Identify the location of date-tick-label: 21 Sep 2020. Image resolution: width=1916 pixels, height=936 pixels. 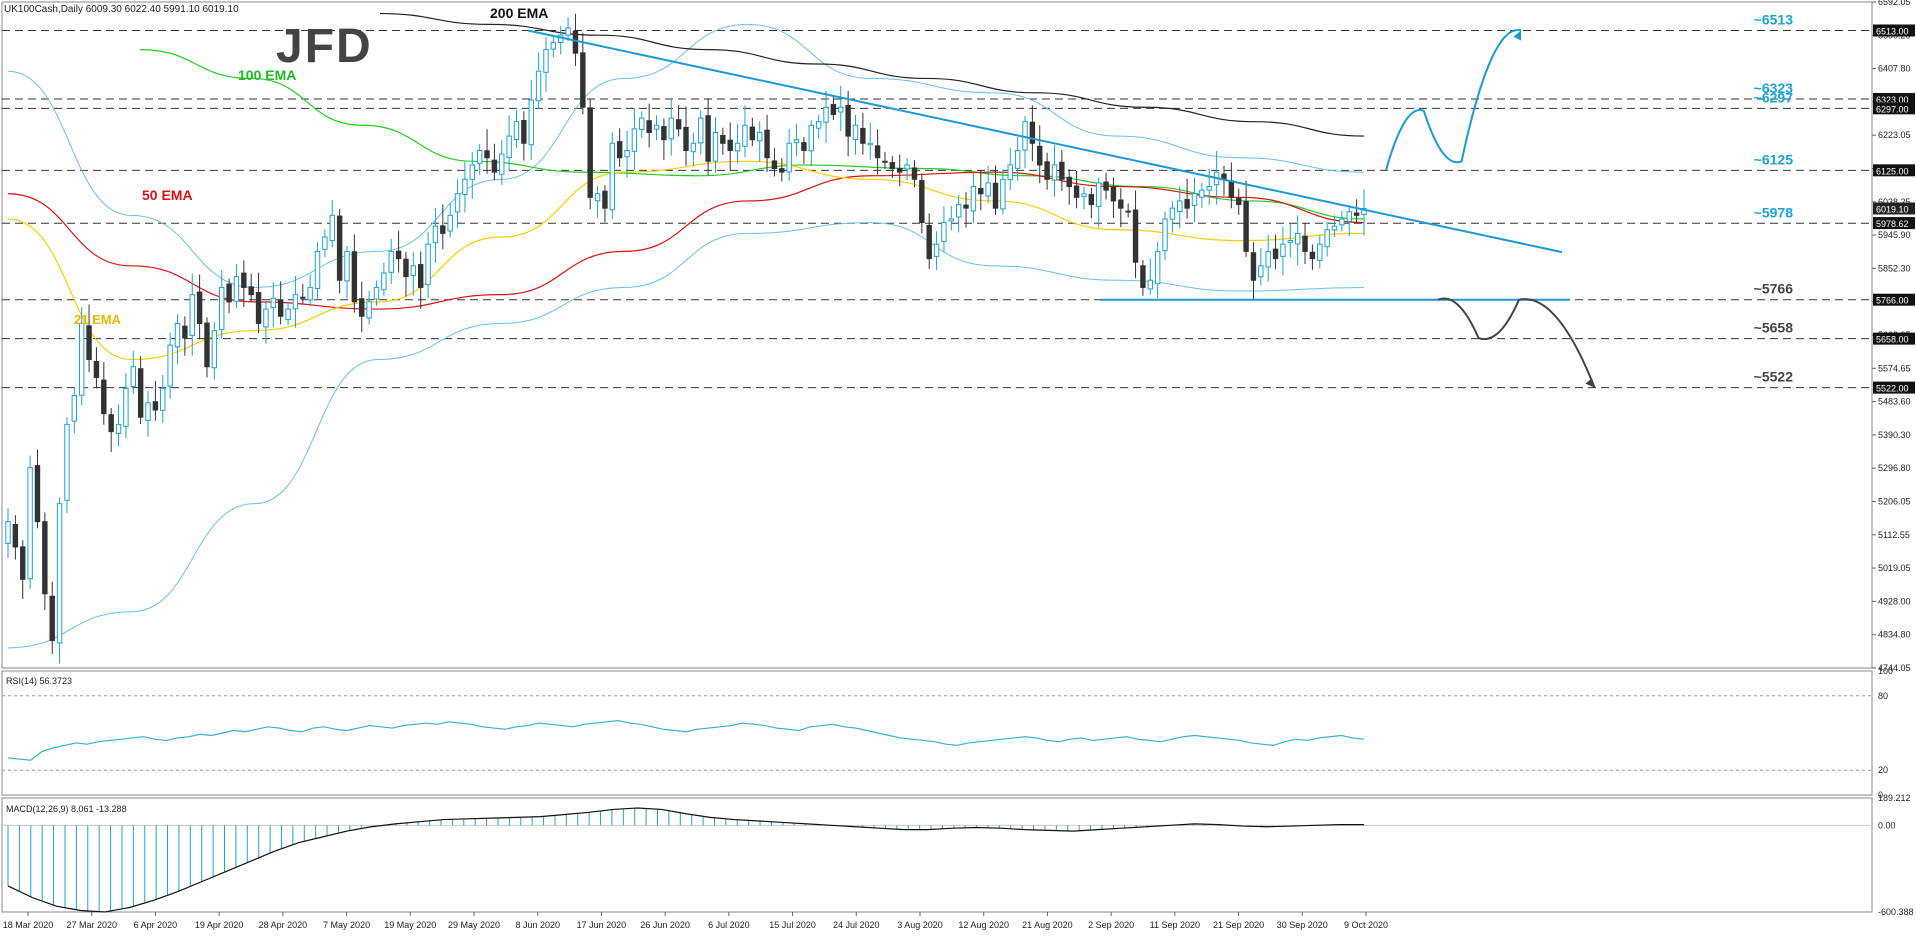
(1238, 925).